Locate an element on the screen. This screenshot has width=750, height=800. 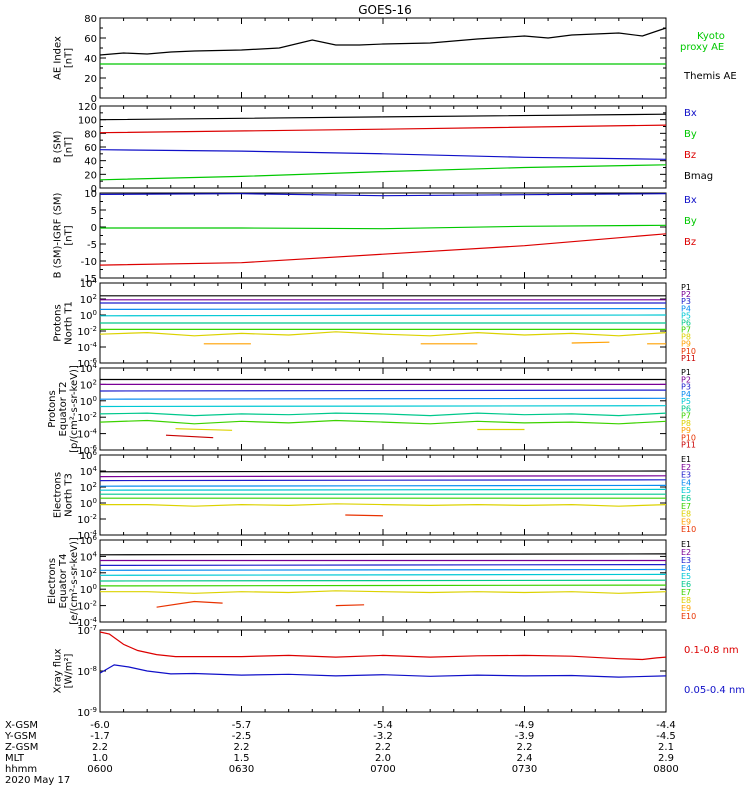
legend-entry: P5 is located at coordinates (686, 401).